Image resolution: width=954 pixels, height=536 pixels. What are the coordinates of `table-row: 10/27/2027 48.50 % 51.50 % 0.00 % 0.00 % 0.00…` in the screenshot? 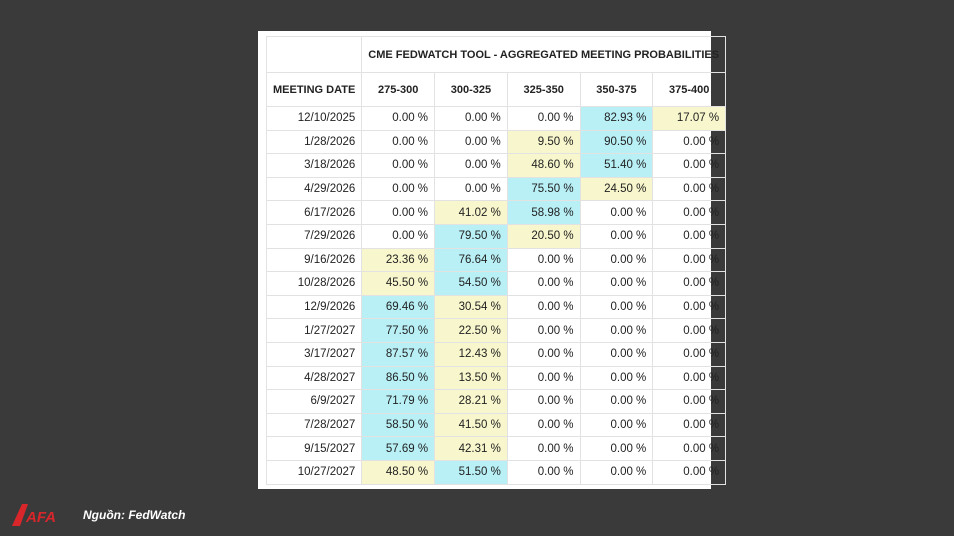 It's located at (496, 472).